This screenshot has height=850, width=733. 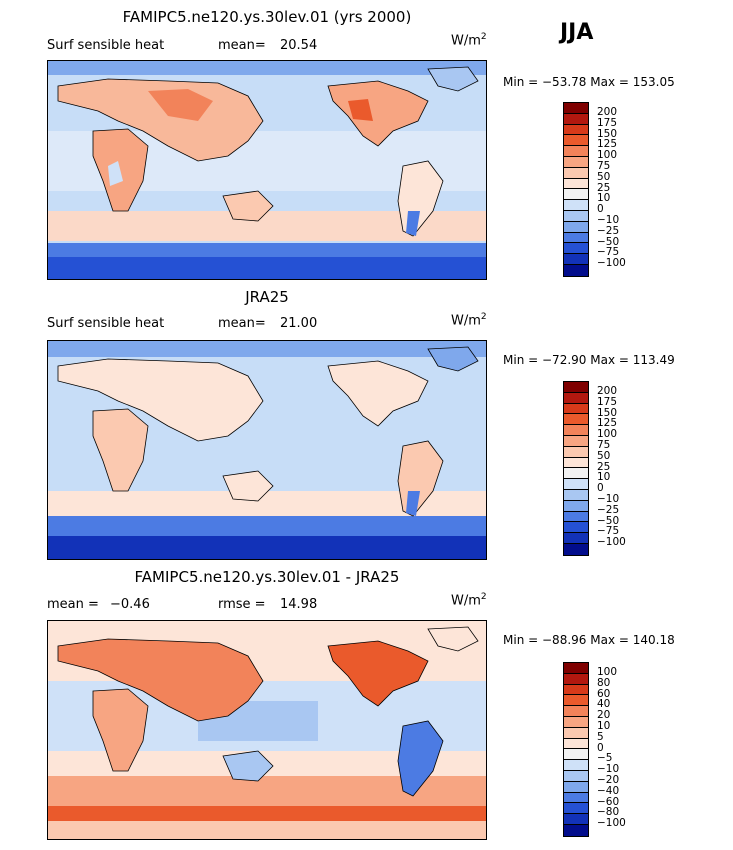 What do you see at coordinates (106, 323) in the screenshot?
I see `panel2-variable-label: Surf sensible heat` at bounding box center [106, 323].